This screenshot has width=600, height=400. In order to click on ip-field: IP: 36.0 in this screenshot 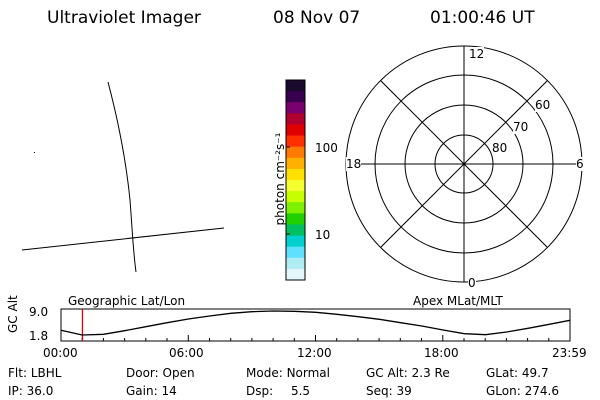, I will do `click(30, 391)`.